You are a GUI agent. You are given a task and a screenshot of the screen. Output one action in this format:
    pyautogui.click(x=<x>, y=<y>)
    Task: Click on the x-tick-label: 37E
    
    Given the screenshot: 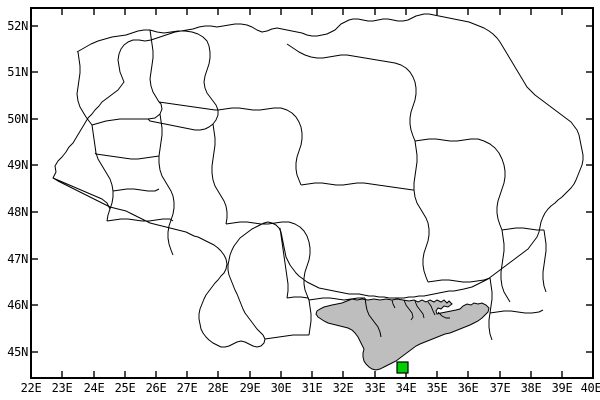 What is the action you would take?
    pyautogui.click(x=500, y=388)
    